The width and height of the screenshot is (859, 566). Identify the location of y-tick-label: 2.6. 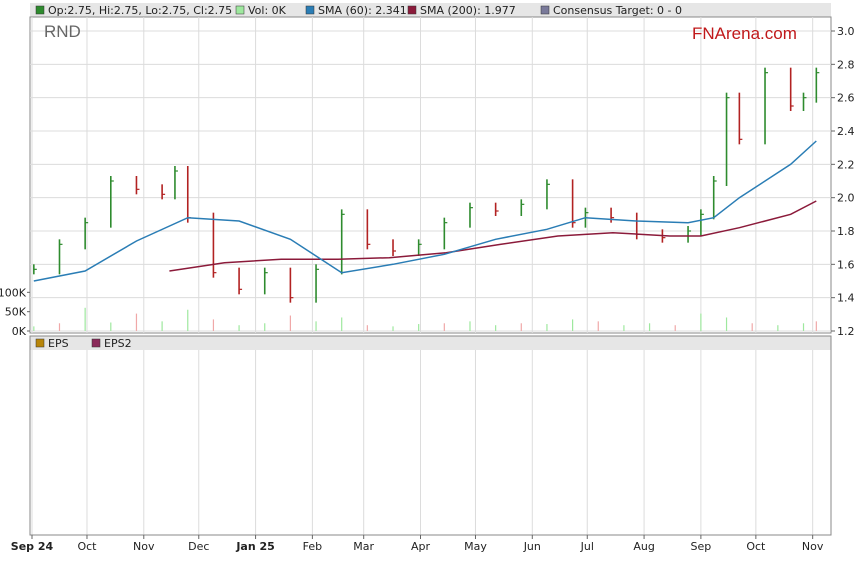
(846, 98).